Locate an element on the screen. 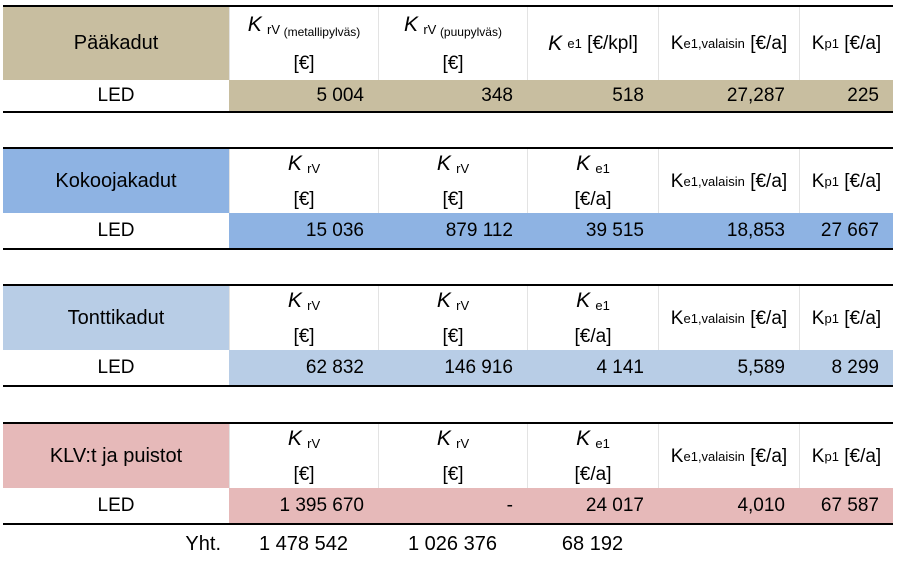  data-row: LED 15 036 879 112 39 515 18,853 27 667 is located at coordinates (448, 230).